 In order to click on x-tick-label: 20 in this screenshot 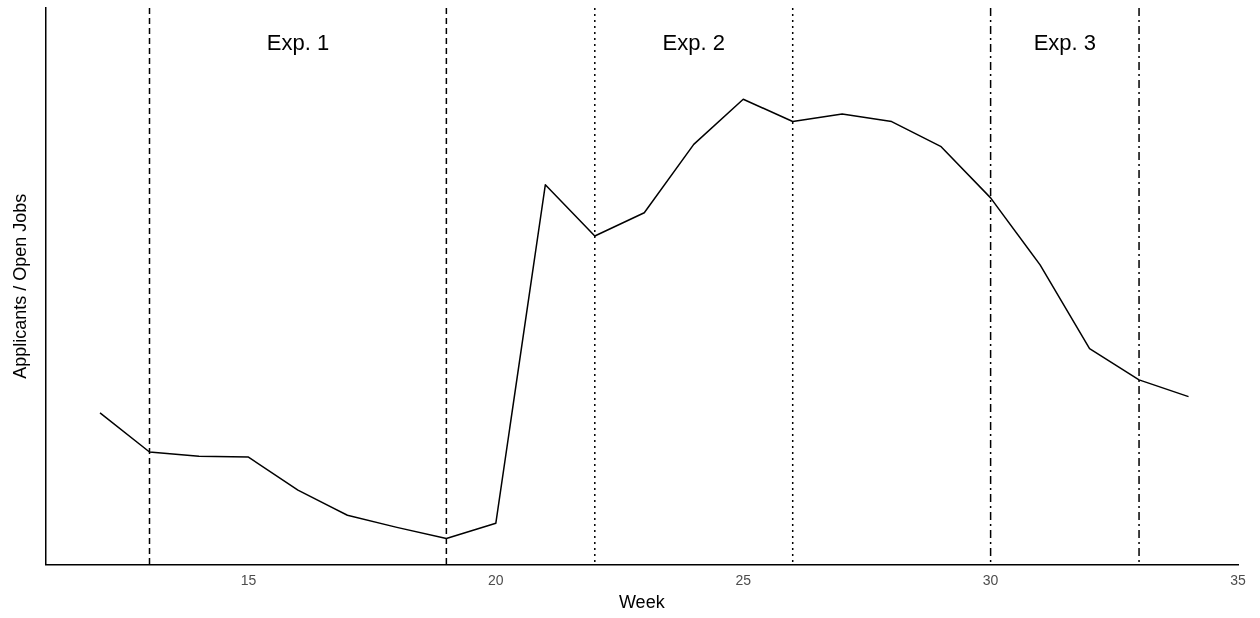, I will do `click(496, 579)`.